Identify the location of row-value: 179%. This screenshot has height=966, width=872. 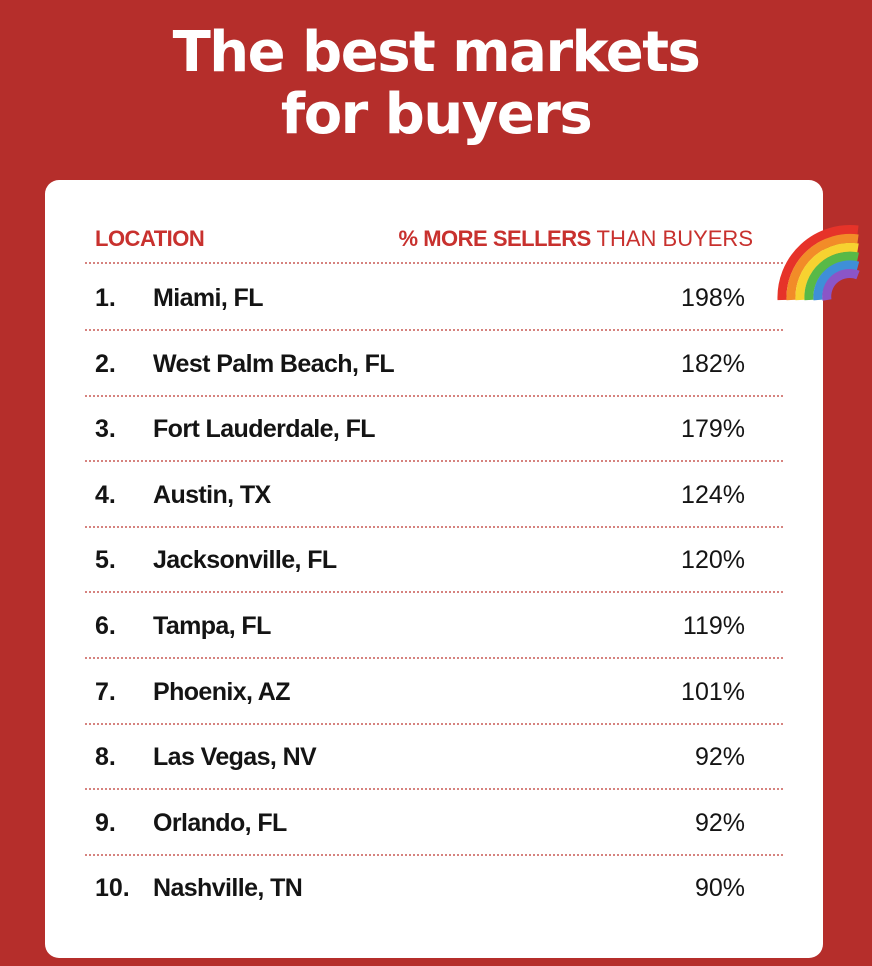
(713, 429).